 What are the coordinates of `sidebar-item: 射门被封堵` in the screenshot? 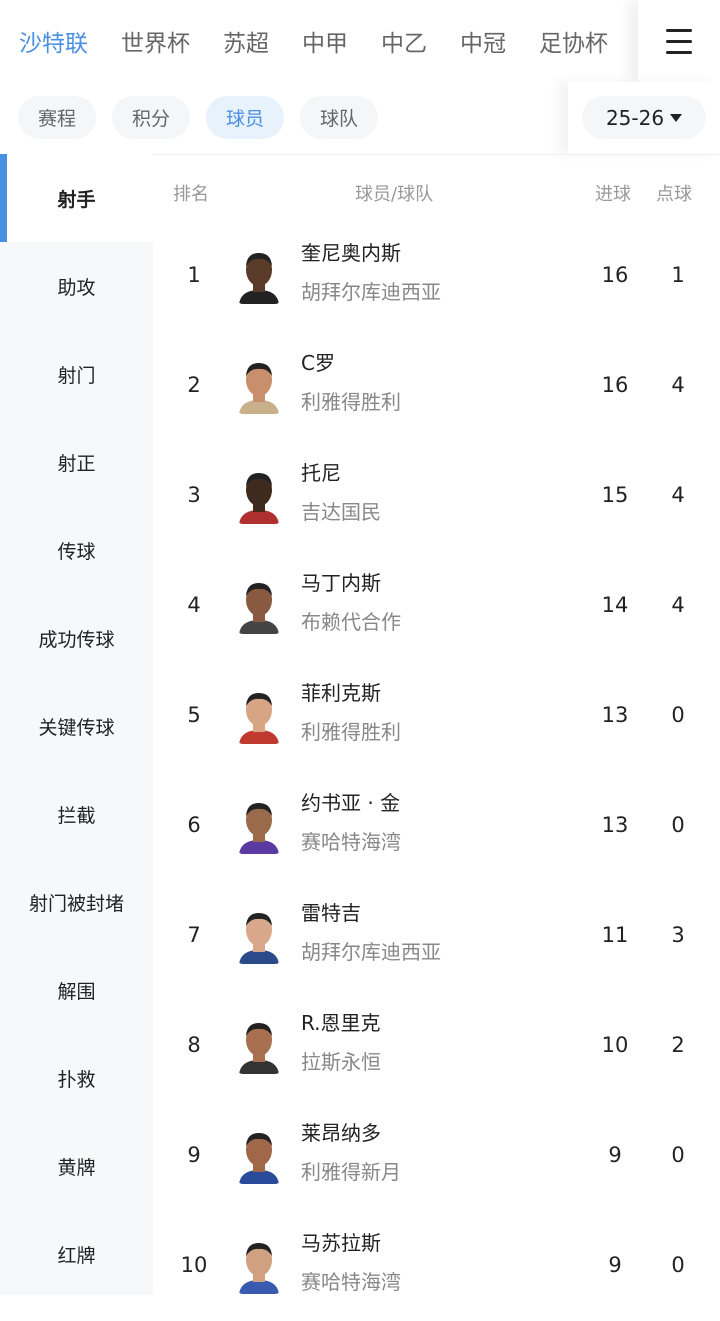 It's located at (76, 903).